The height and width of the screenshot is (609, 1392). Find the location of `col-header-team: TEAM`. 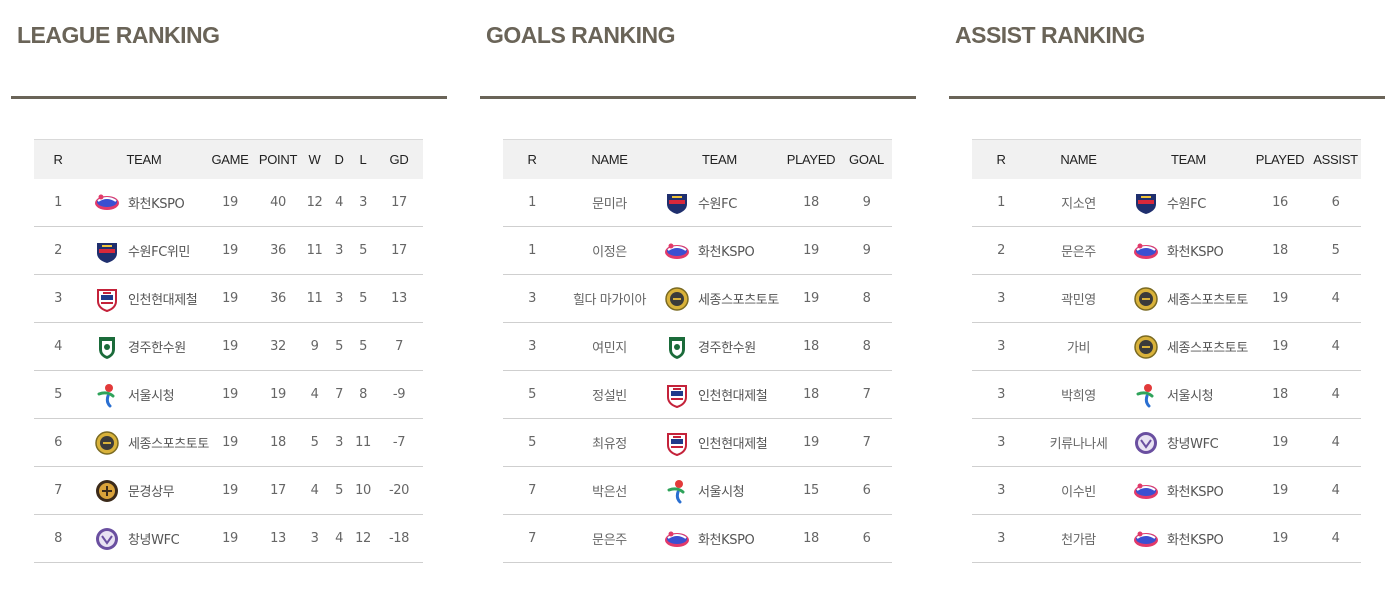

col-header-team: TEAM is located at coordinates (1188, 159).